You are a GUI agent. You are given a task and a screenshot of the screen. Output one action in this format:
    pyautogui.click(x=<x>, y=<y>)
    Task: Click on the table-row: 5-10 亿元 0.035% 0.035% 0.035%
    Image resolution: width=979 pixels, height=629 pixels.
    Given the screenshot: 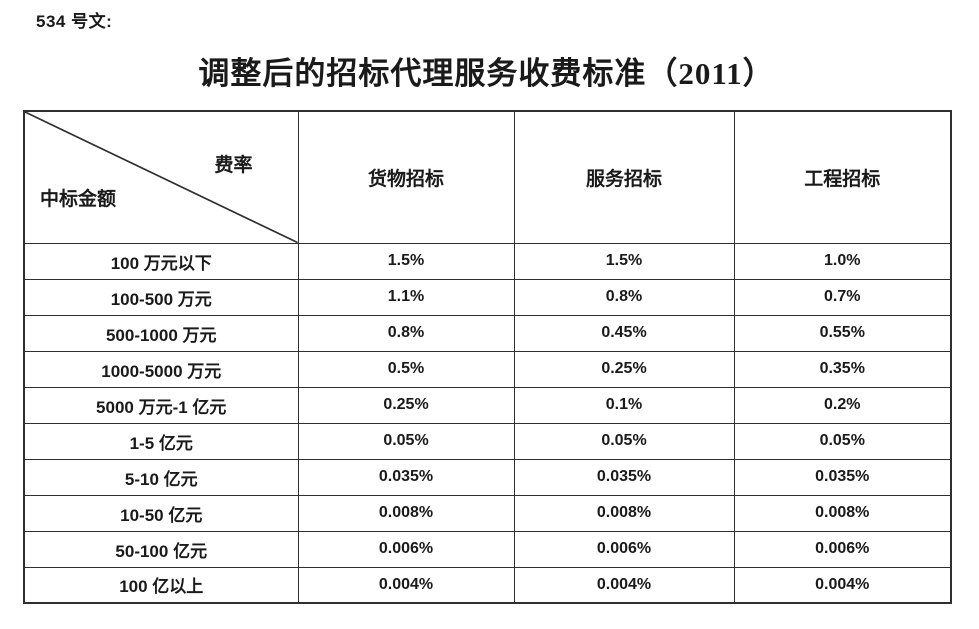 What is the action you would take?
    pyautogui.click(x=487, y=477)
    